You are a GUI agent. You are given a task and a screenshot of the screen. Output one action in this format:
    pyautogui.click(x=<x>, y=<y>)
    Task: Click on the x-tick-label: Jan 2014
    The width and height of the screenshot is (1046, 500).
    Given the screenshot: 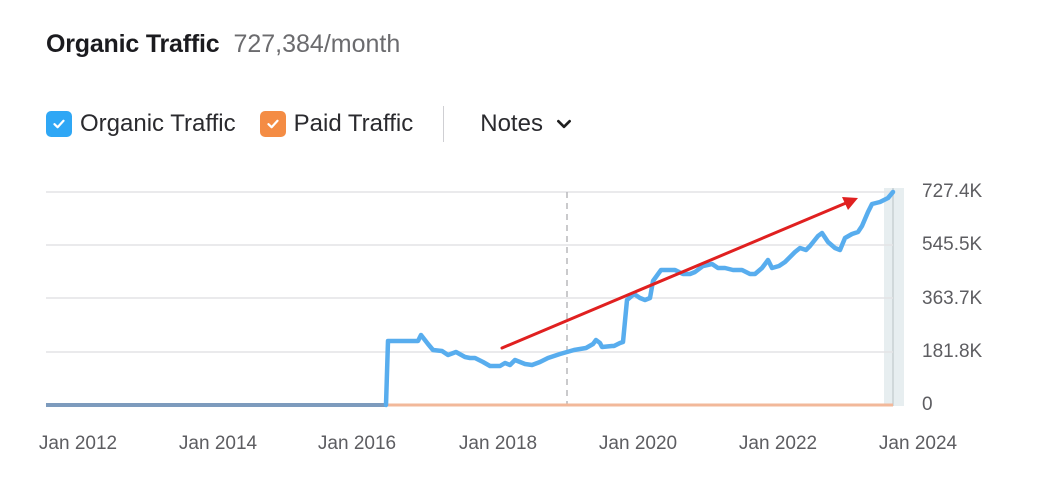 What is the action you would take?
    pyautogui.click(x=218, y=443)
    